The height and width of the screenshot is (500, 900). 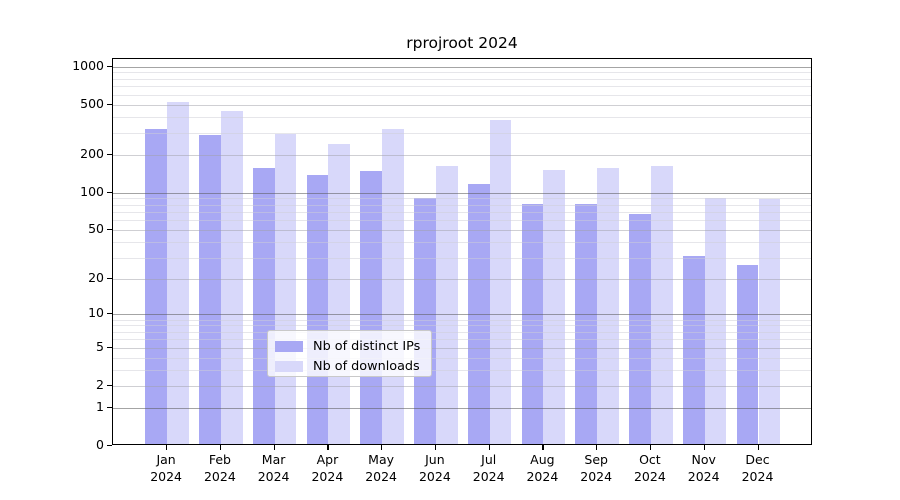 I want to click on bar-nb-of-downloads-sep, so click(x=608, y=305).